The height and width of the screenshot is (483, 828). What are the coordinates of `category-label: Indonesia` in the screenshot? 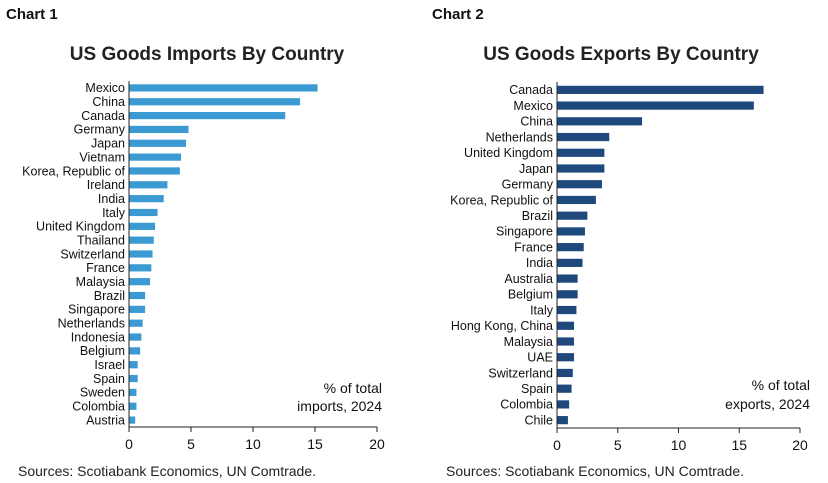 It's located at (98, 337).